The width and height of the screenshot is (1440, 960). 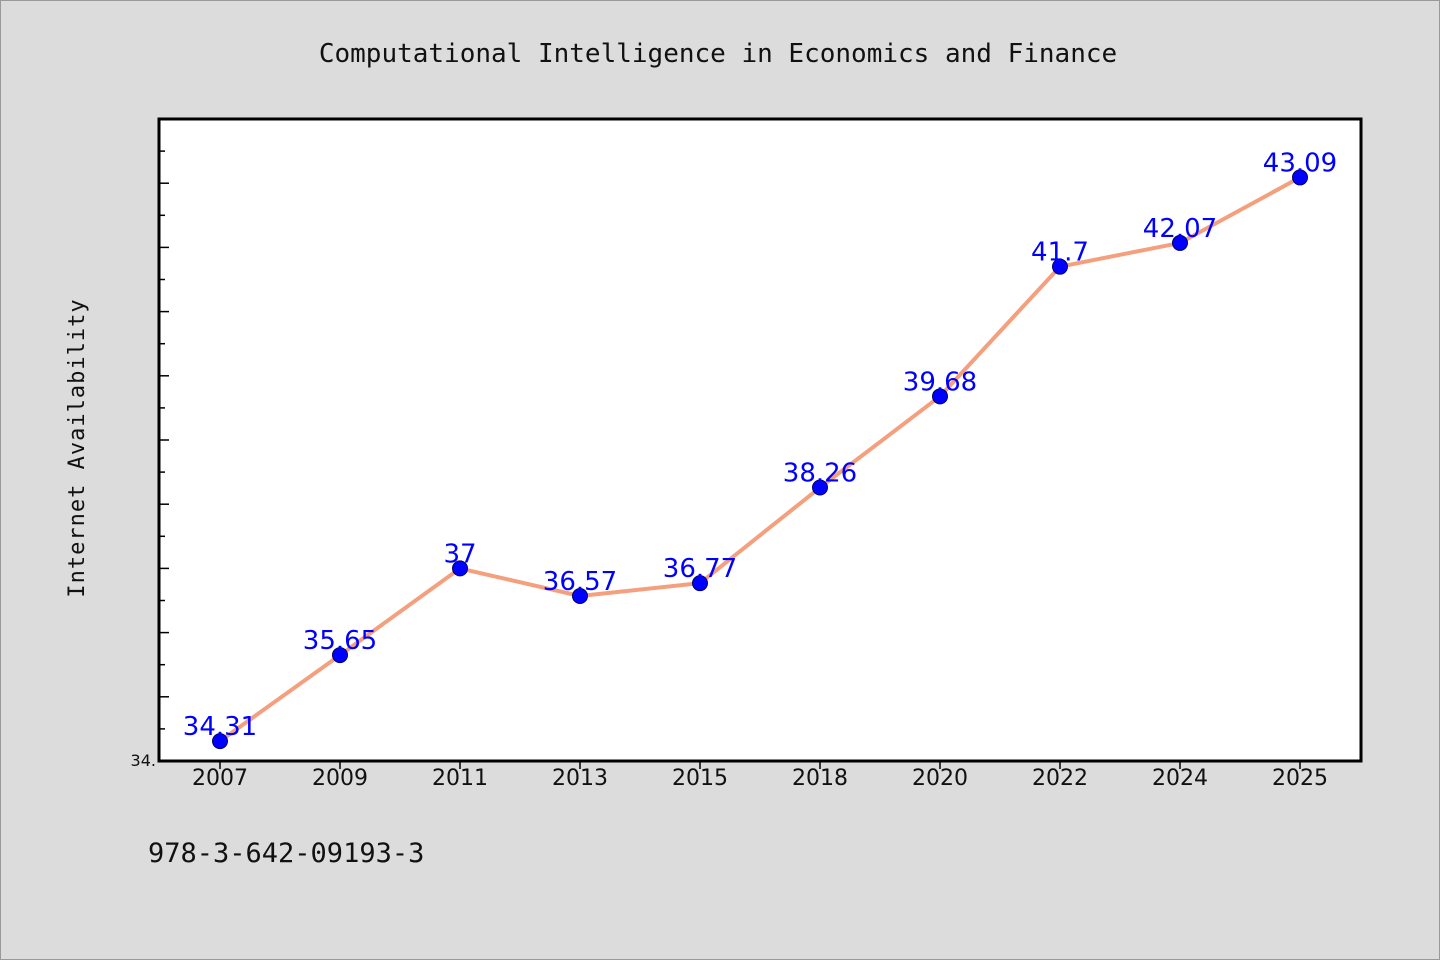 I want to click on x-tick-label: 2015, so click(x=700, y=778).